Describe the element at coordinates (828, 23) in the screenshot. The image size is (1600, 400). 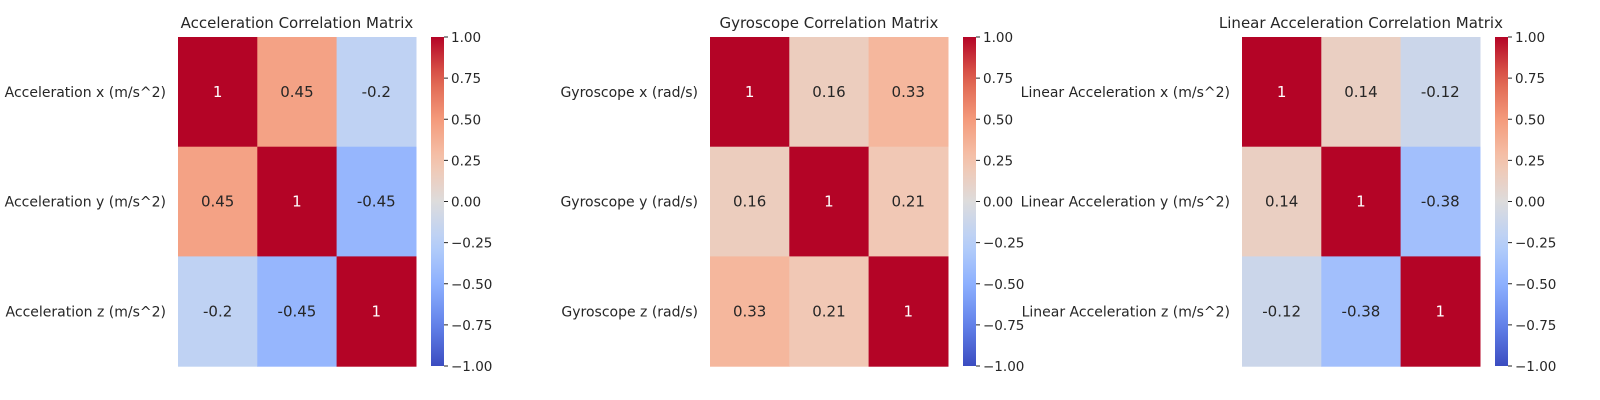
I see `chart-title: Gyroscope Correlation Matrix` at that location.